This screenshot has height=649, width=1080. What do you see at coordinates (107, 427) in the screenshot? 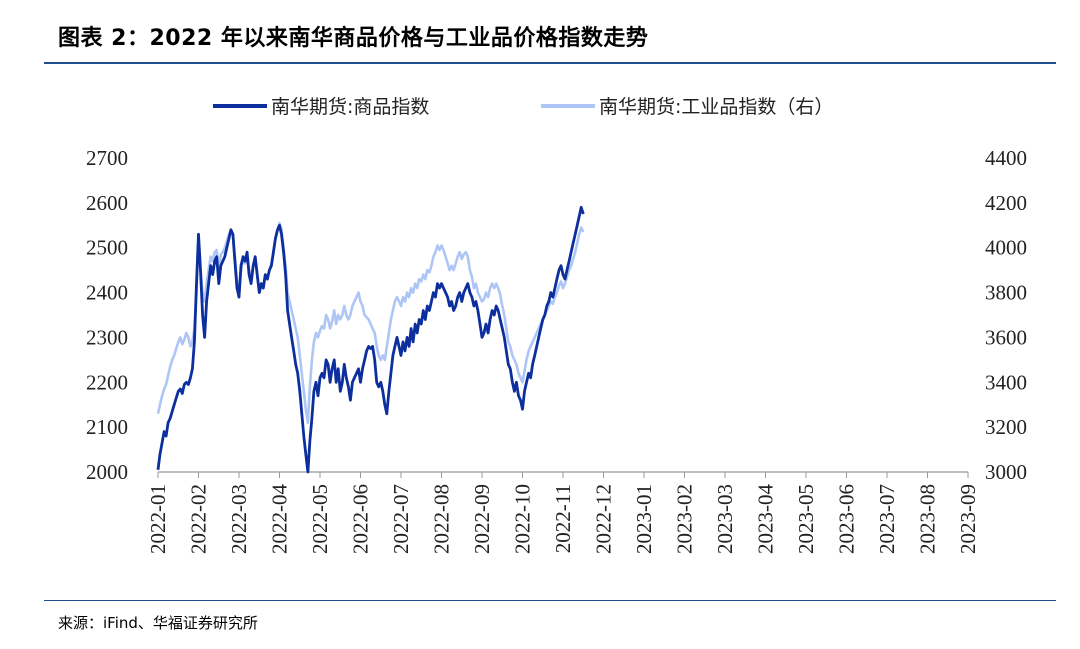
I see `y-left-tick-label: 2100` at bounding box center [107, 427].